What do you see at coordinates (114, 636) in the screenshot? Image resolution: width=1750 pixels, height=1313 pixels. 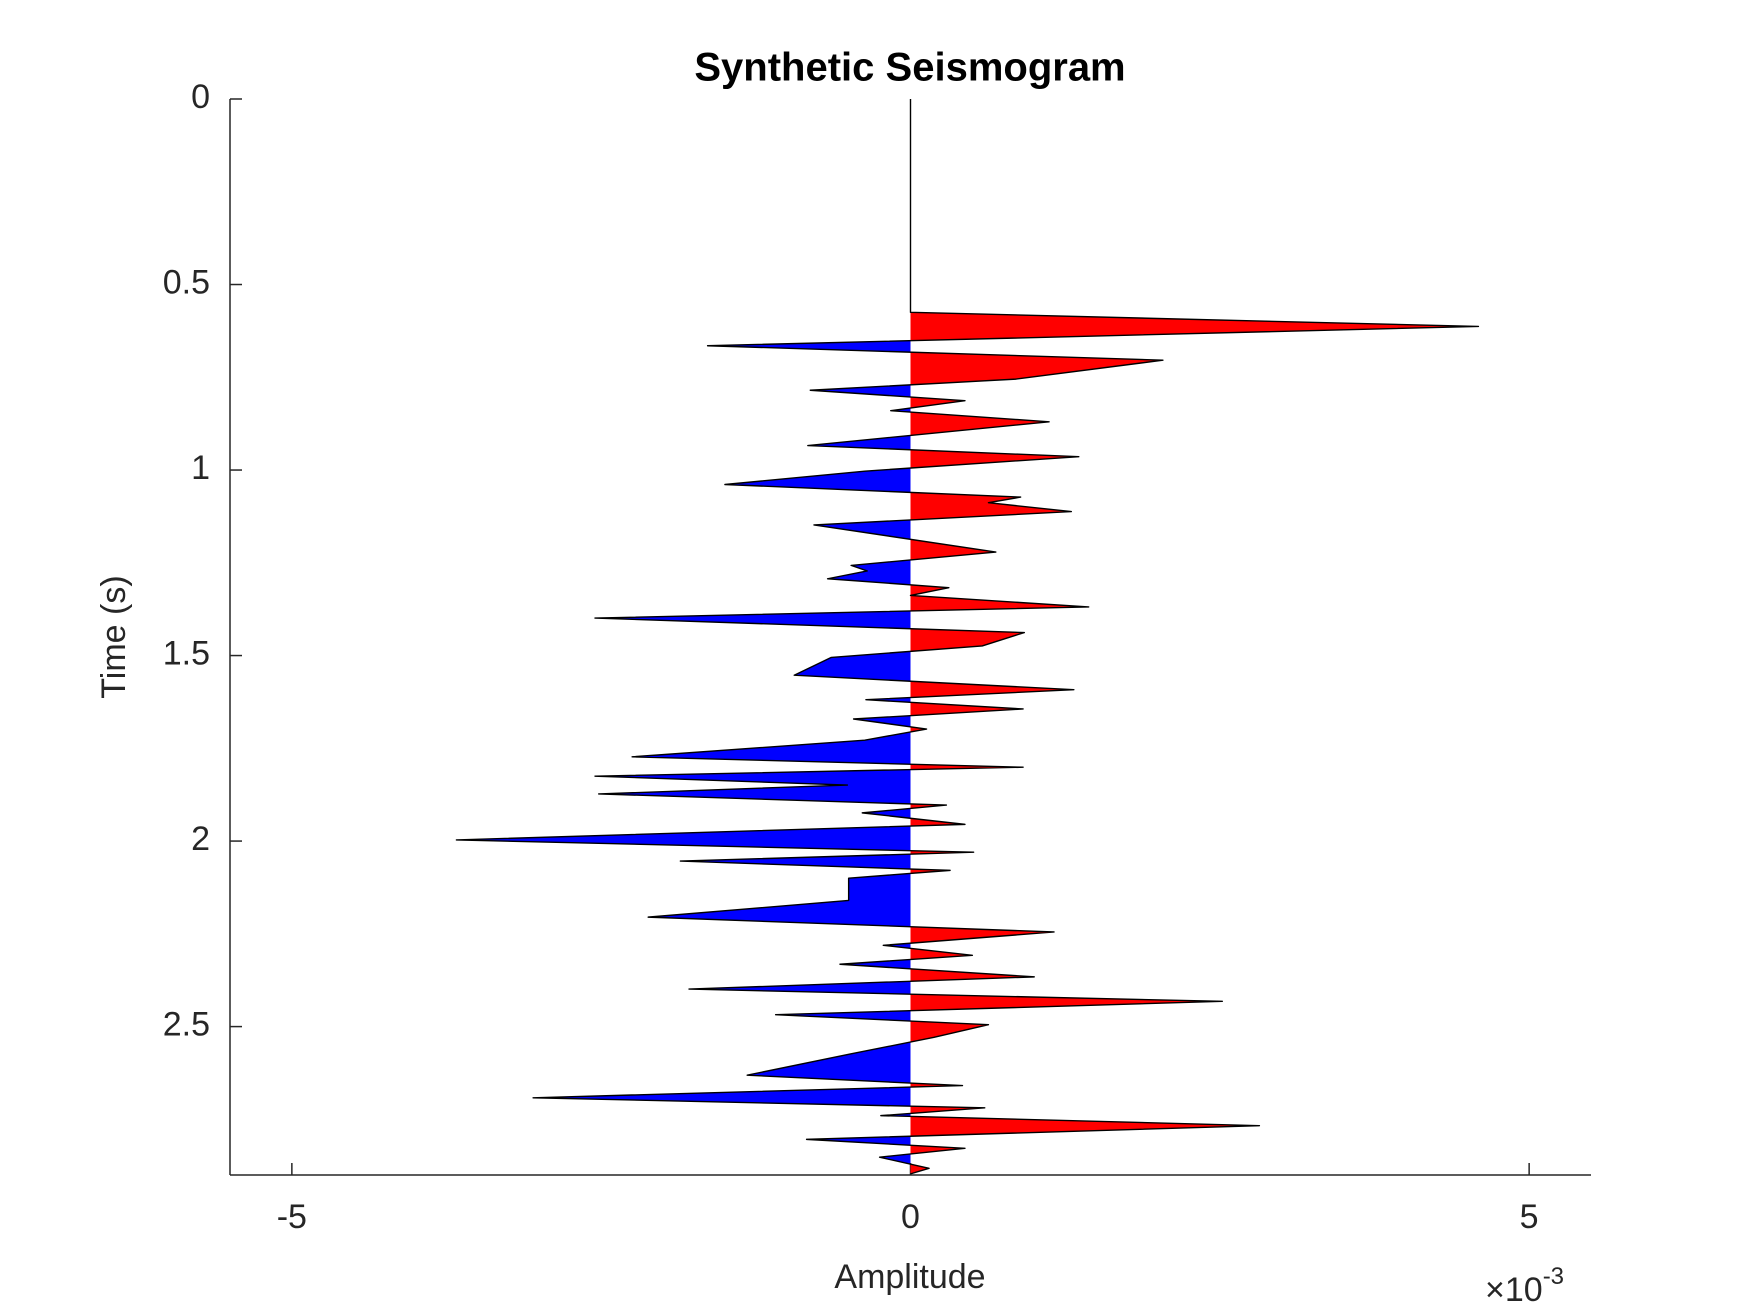 I see `y-axis-label: Time (s)` at bounding box center [114, 636].